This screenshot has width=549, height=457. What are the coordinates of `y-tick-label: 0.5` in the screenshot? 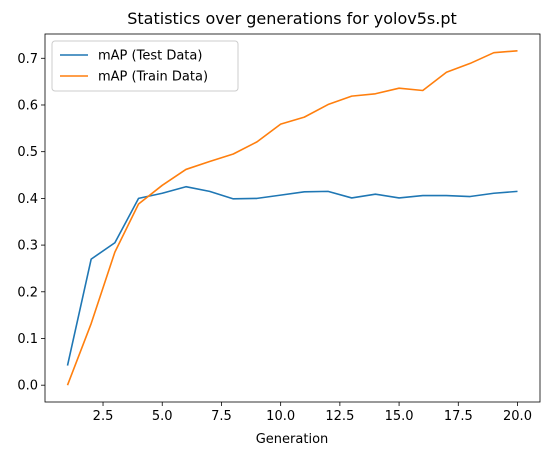 It's located at (27, 152).